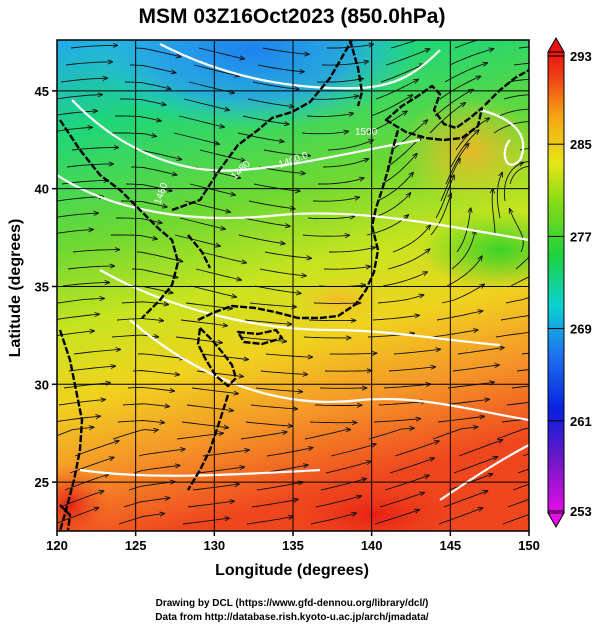  What do you see at coordinates (506, 87) in the screenshot?
I see `coastline-kuril` at bounding box center [506, 87].